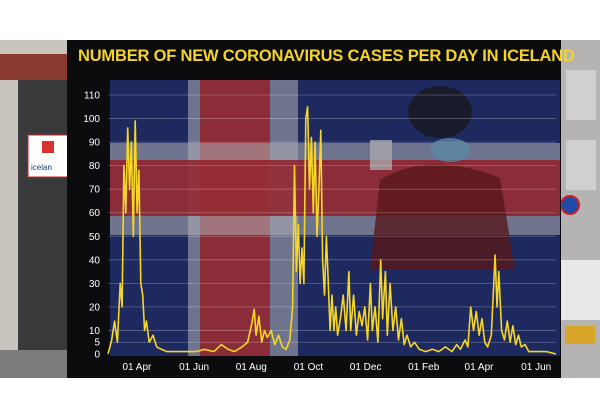 The width and height of the screenshot is (600, 400). I want to click on y-tick-label: 0, so click(97, 355).